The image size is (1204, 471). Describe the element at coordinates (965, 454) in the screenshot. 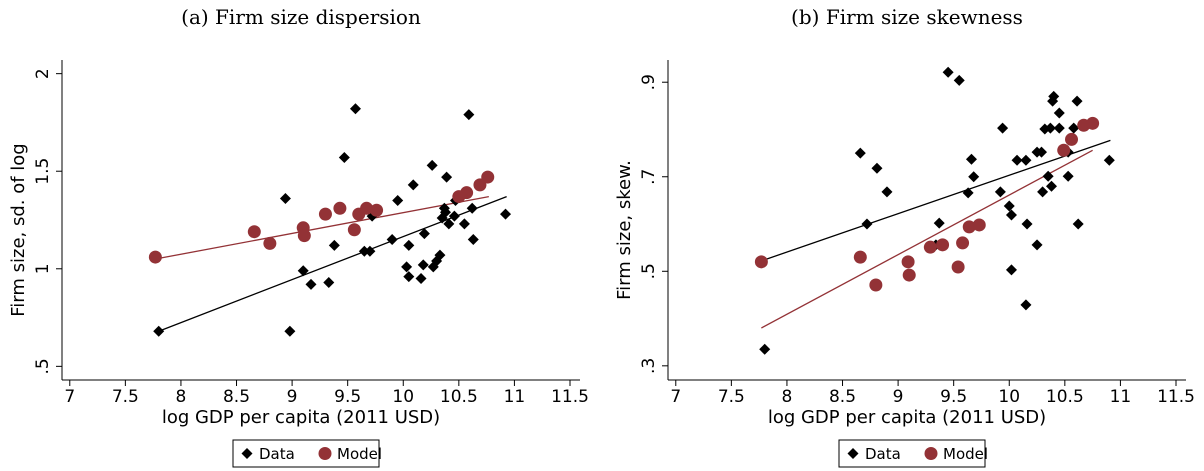

I see `legend-label: Model` at that location.